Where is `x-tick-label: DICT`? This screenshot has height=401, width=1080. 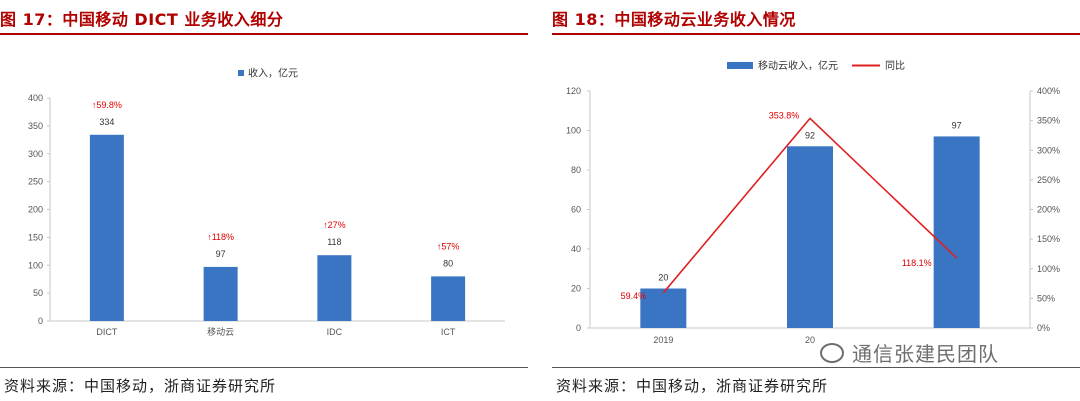
x-tick-label: DICT is located at coordinates (106, 332).